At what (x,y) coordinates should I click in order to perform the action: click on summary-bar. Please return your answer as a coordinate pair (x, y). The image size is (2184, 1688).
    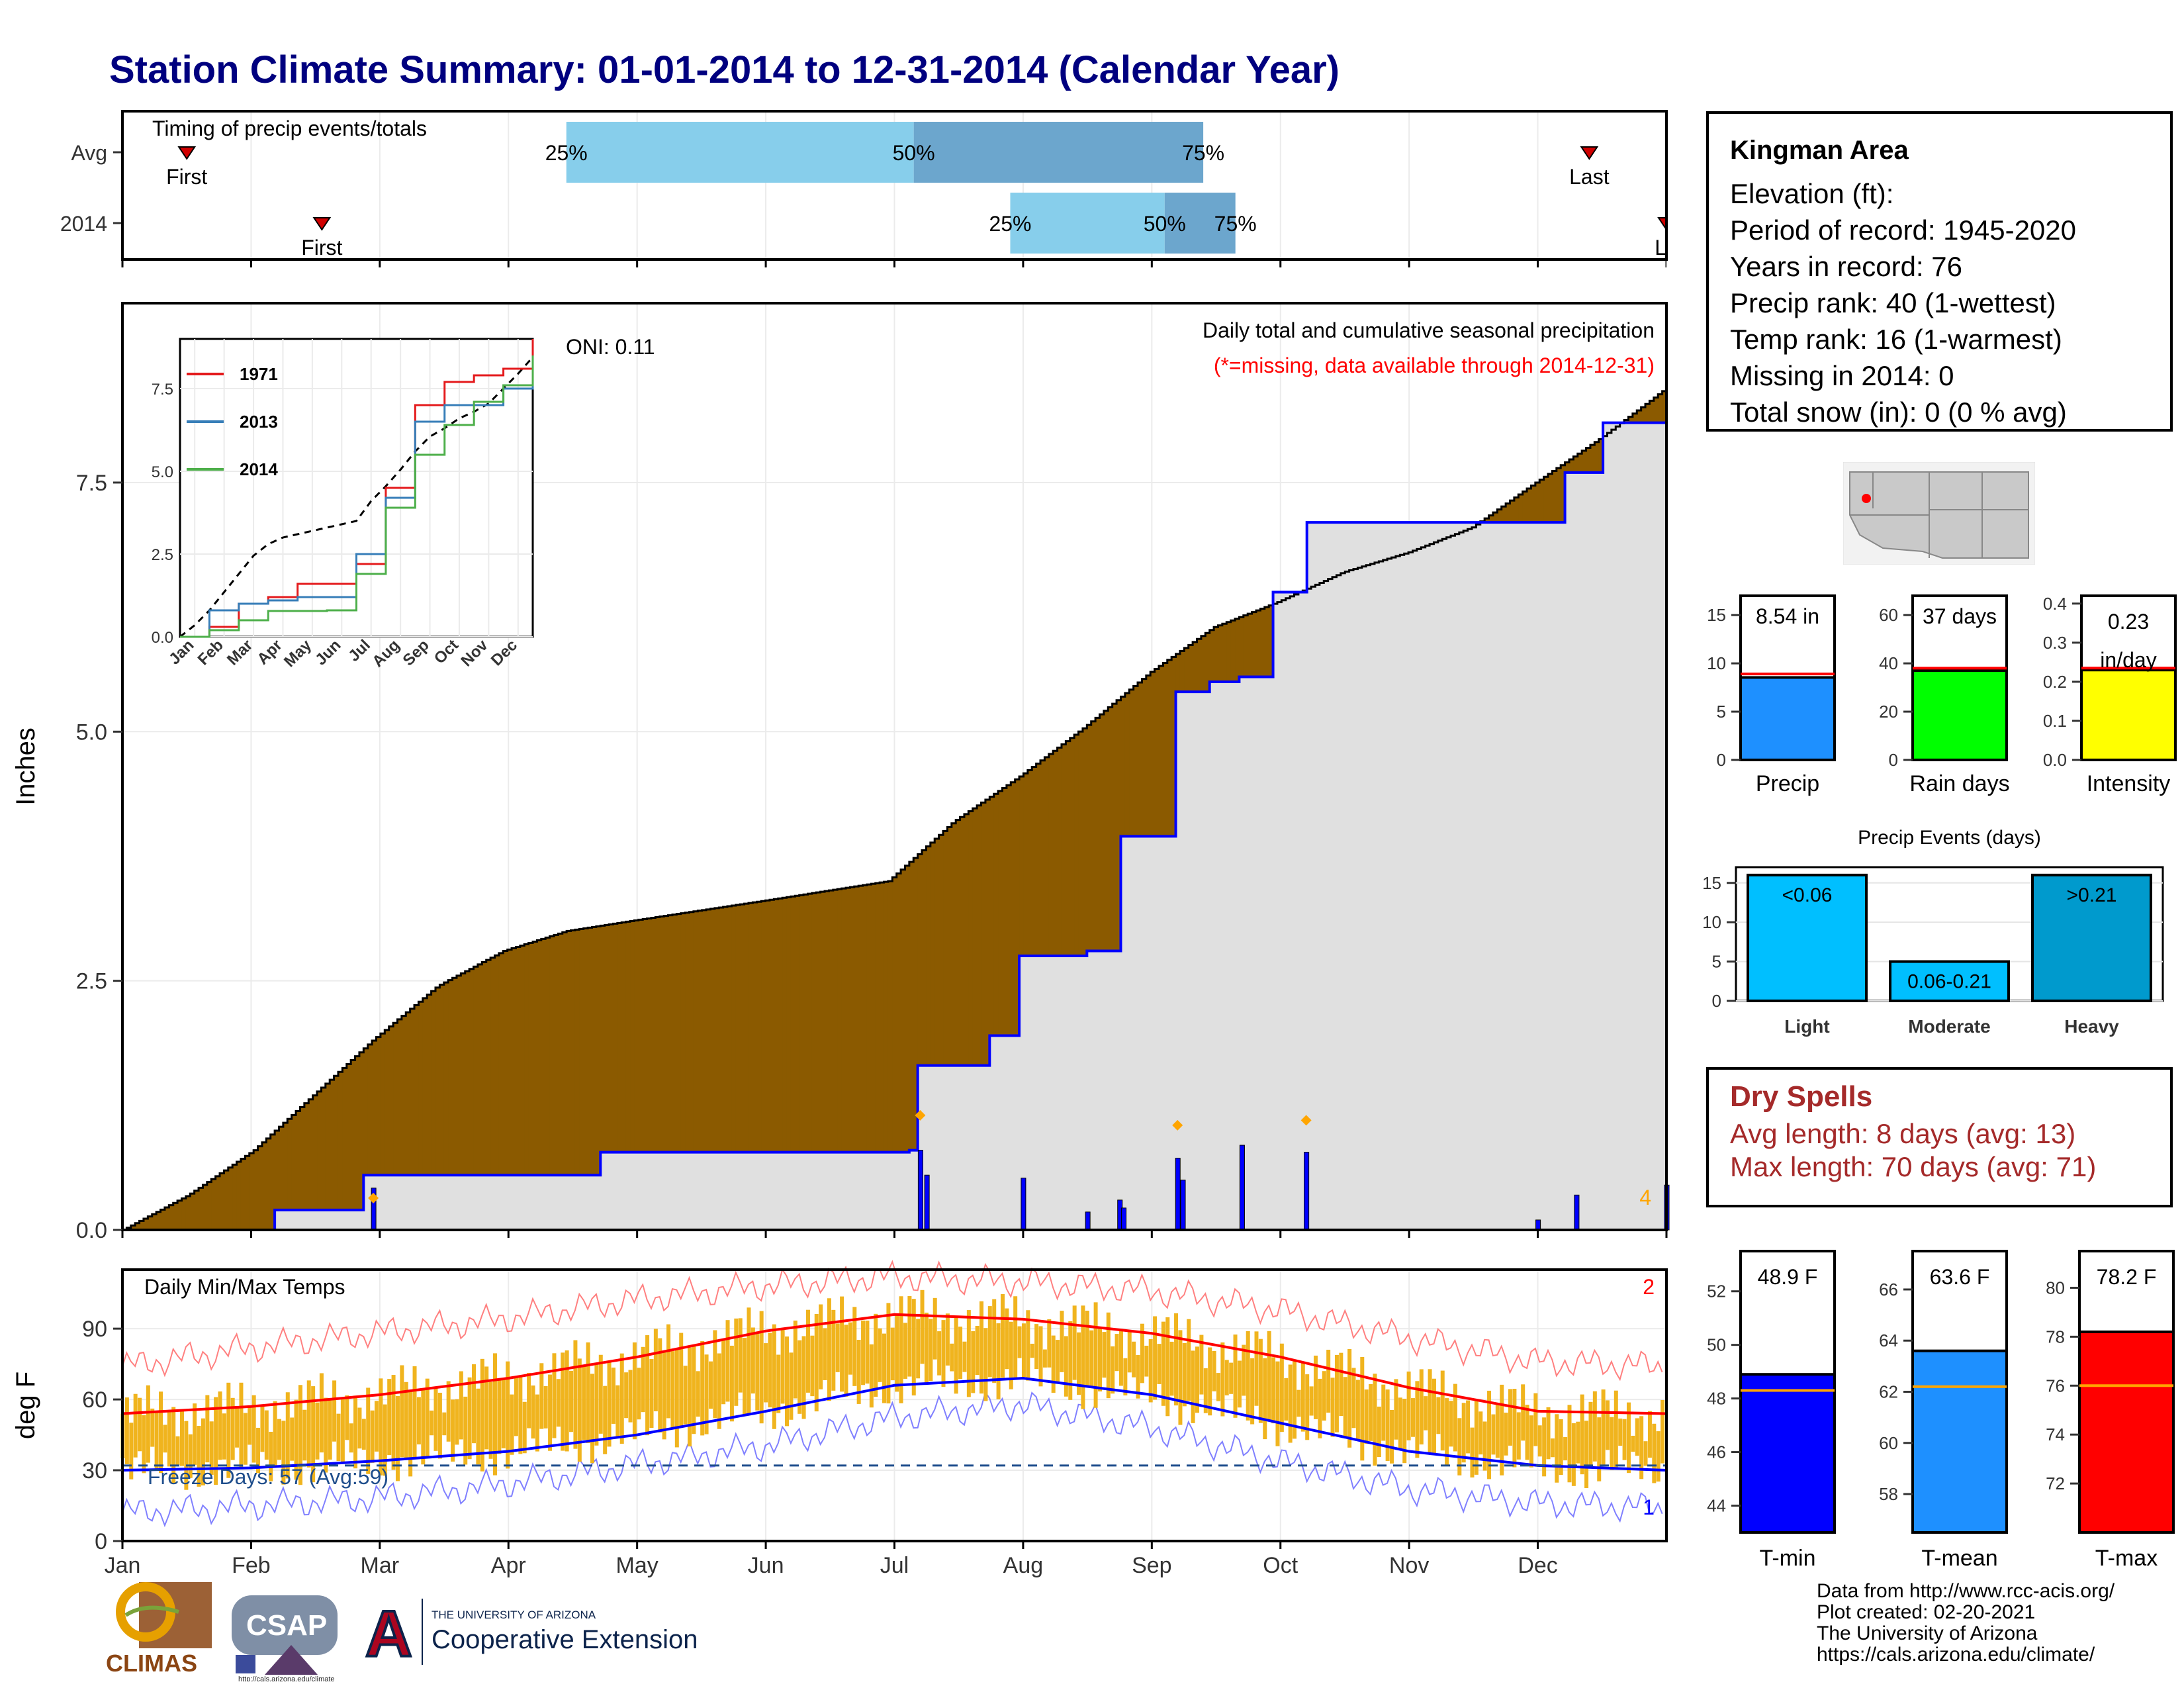
    Looking at the image, I should click on (1959, 715).